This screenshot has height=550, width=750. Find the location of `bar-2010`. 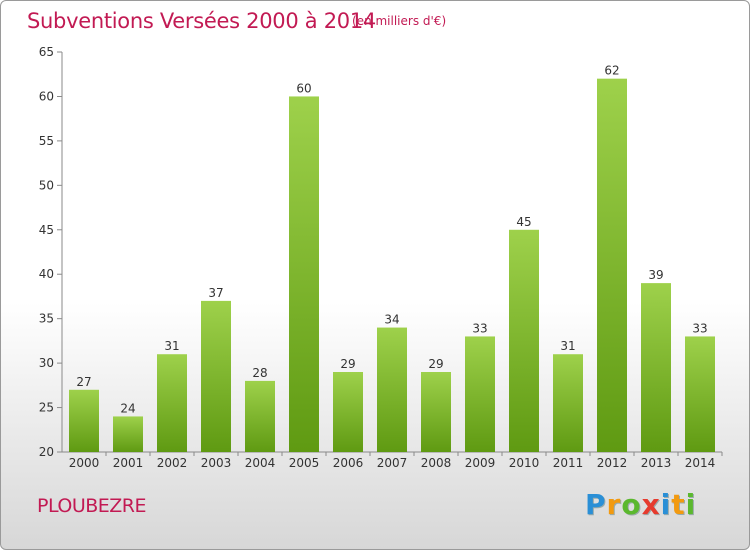

bar-2010 is located at coordinates (524, 340).